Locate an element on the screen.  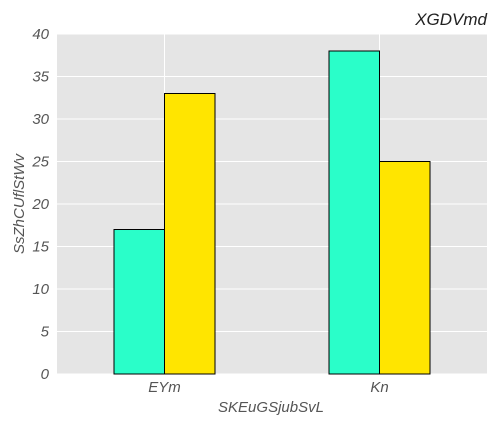
x-tick-label: EYm is located at coordinates (164, 387).